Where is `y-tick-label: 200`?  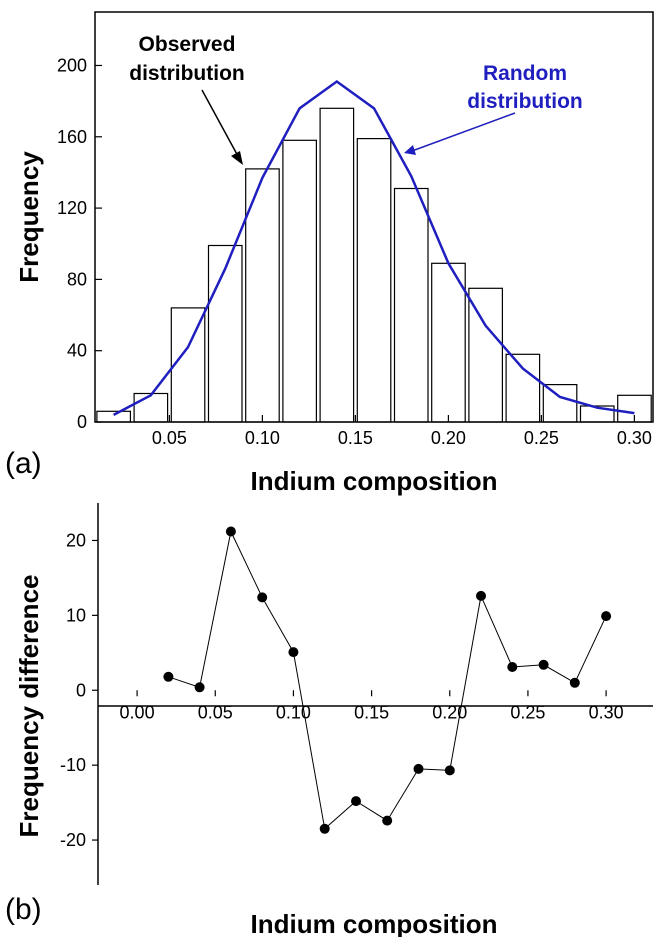
y-tick-label: 200 is located at coordinates (72, 65).